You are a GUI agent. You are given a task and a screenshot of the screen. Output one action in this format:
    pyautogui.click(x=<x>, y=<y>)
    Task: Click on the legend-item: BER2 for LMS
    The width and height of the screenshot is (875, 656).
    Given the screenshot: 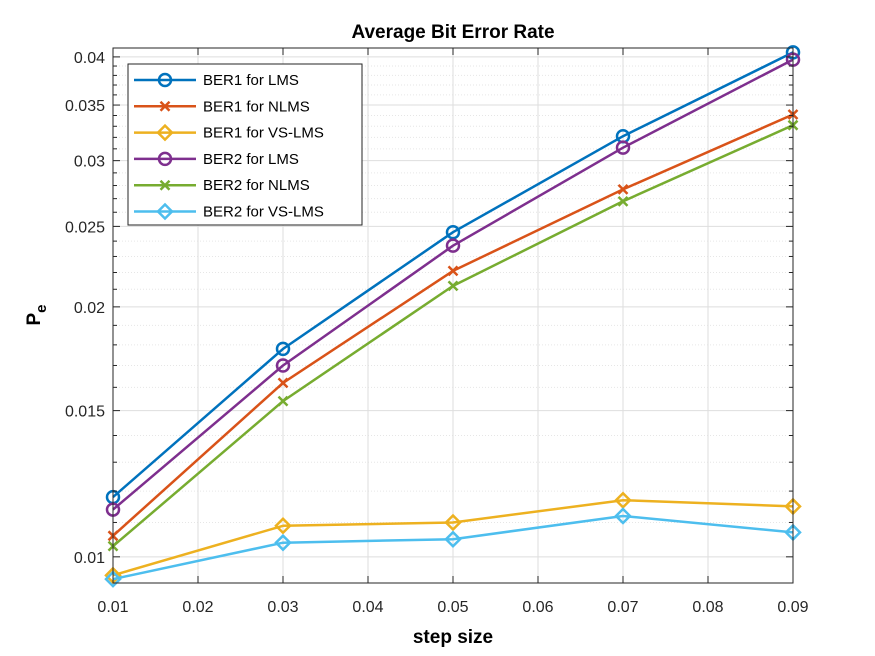 What is the action you would take?
    pyautogui.click(x=216, y=159)
    